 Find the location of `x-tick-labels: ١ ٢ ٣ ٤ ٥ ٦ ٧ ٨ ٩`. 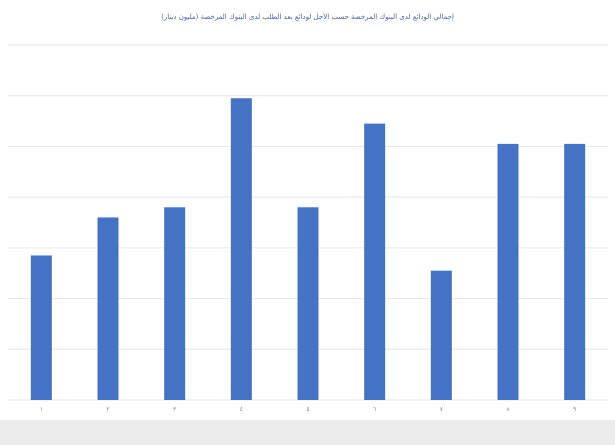

x-tick-labels: ١ ٢ ٣ ٤ ٥ ٦ ٧ ٨ ٩ is located at coordinates (308, 409).